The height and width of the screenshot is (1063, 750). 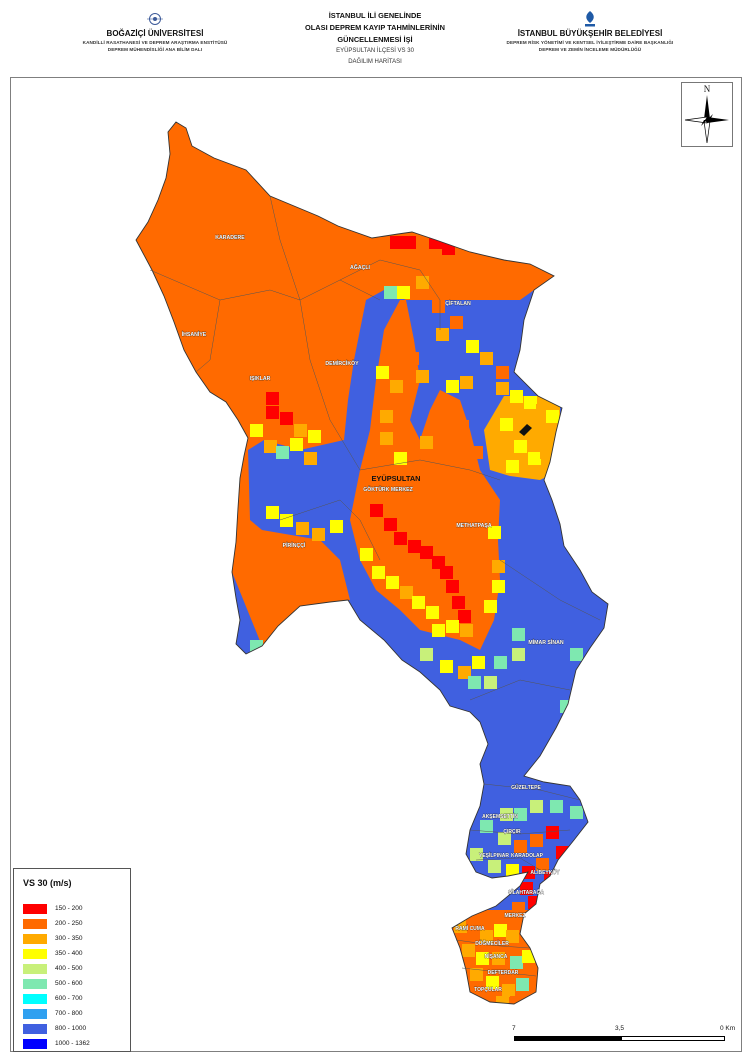 I want to click on department-name: DEPREM MÜHENDİSLİĞİ ANA BİLİM DALI, so click(x=155, y=49).